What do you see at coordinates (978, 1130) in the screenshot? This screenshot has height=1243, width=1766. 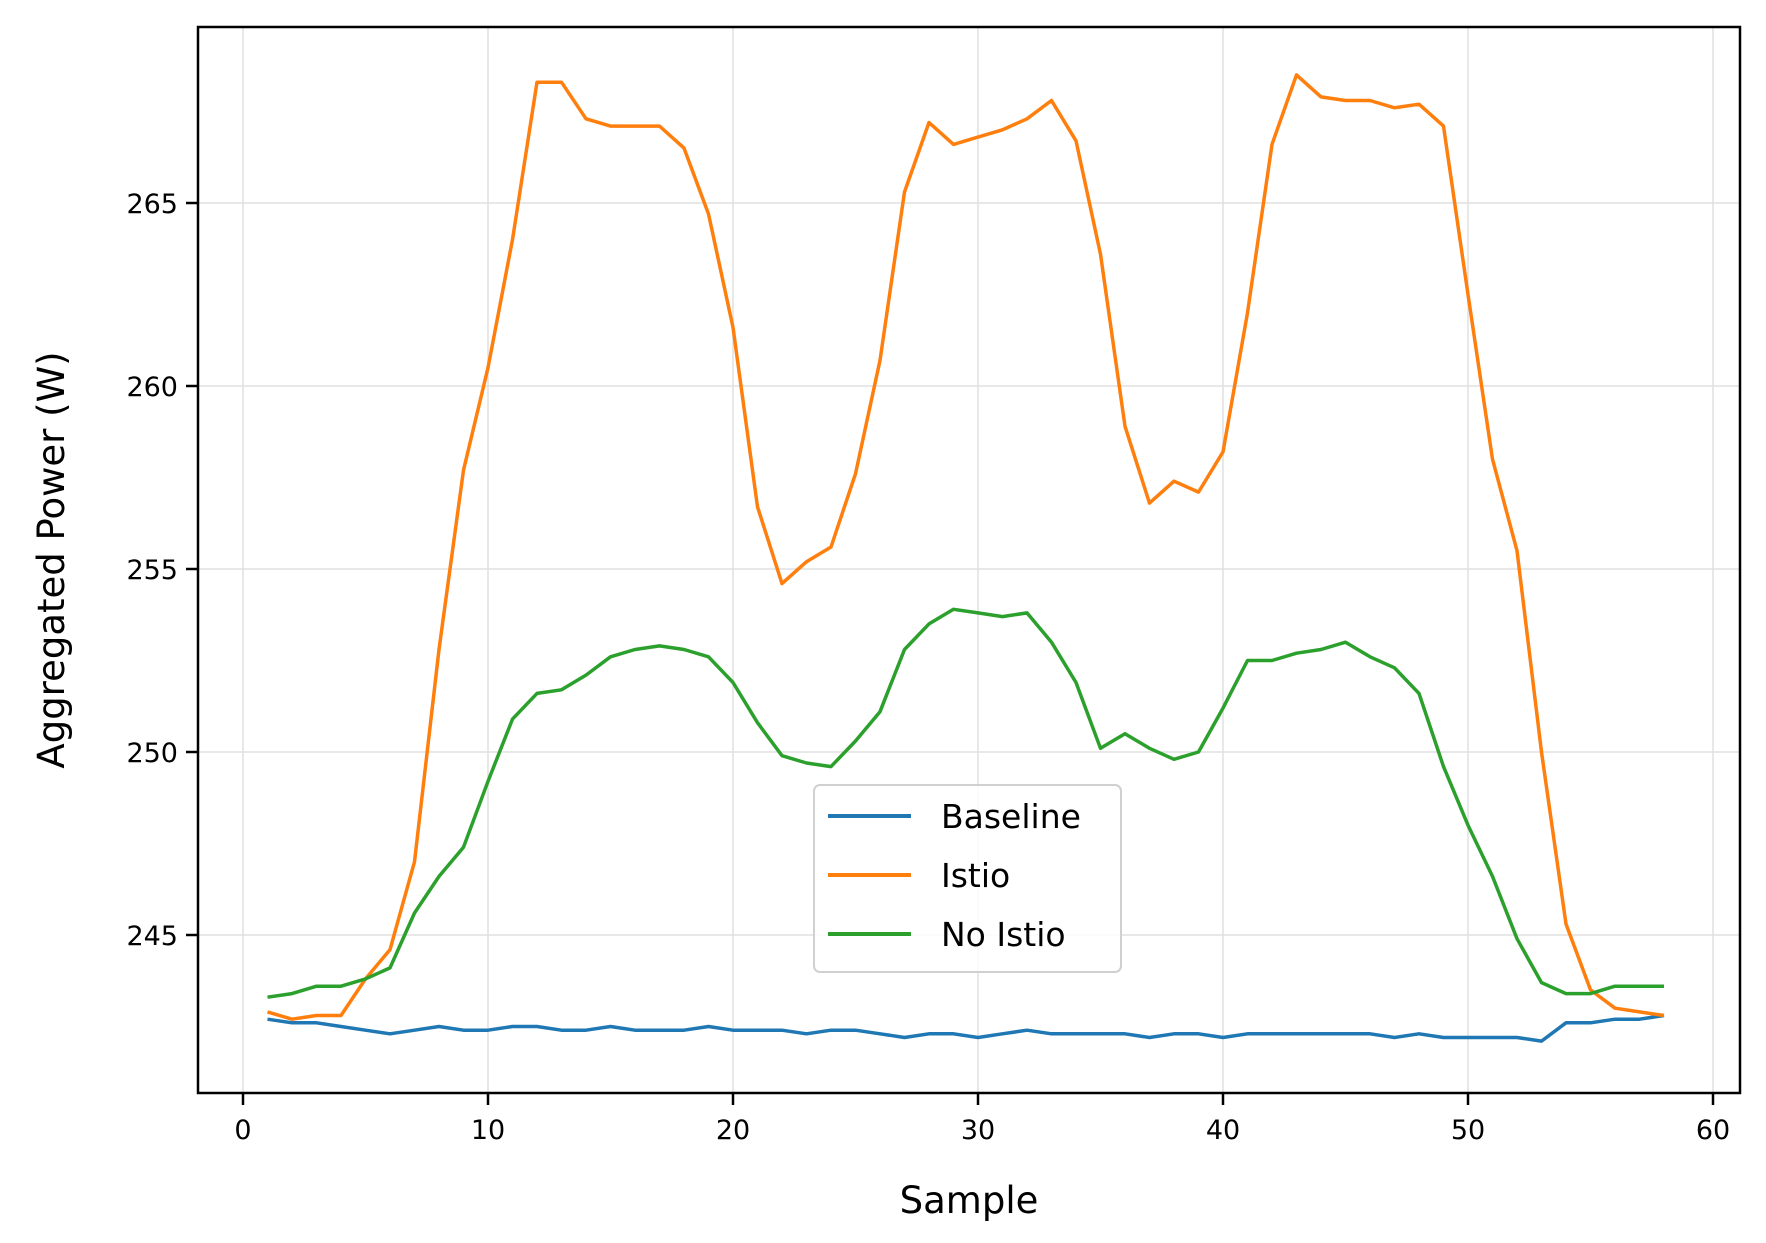 I see `x-tick-label: 30` at bounding box center [978, 1130].